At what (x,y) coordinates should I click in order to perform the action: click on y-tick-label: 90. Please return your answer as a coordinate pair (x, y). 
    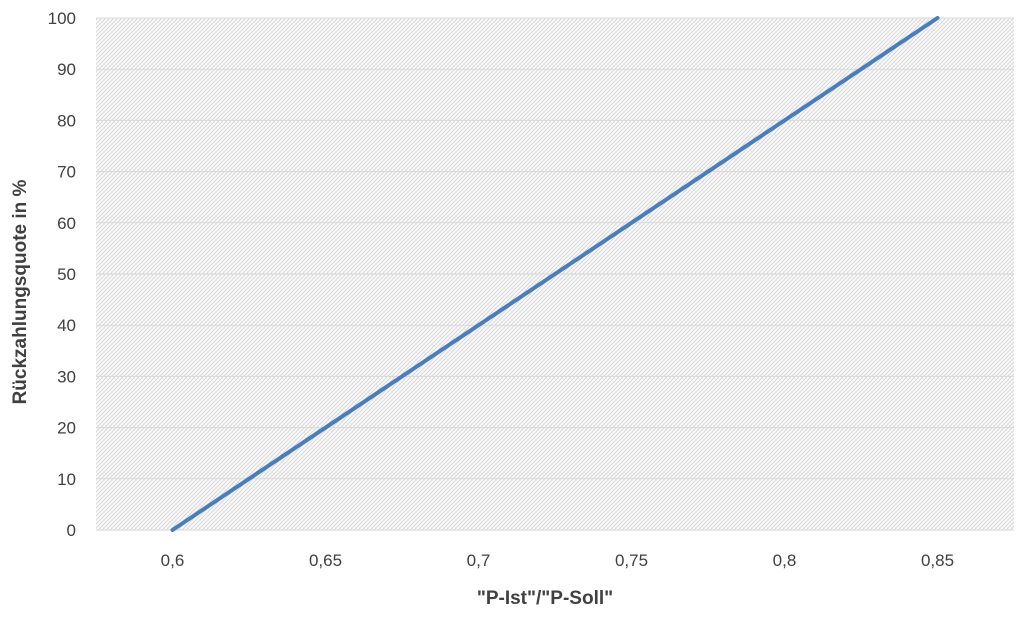
    Looking at the image, I should click on (66, 69).